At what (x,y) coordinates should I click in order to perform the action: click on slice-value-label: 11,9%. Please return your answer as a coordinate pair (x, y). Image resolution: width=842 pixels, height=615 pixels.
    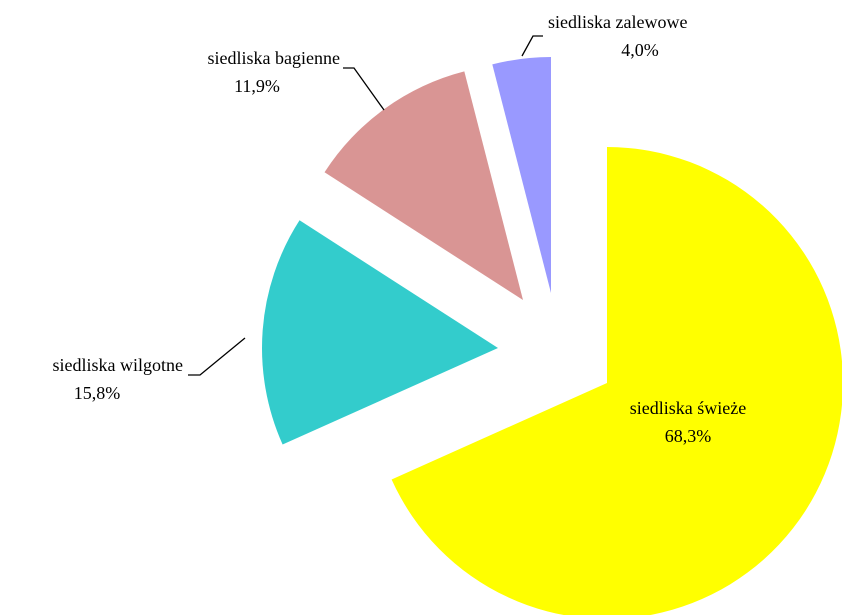
    Looking at the image, I should click on (257, 86).